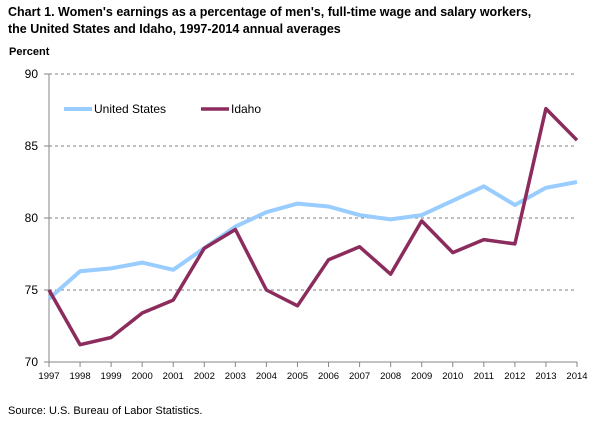  I want to click on y-axis-unit-label: Percent, so click(29, 52).